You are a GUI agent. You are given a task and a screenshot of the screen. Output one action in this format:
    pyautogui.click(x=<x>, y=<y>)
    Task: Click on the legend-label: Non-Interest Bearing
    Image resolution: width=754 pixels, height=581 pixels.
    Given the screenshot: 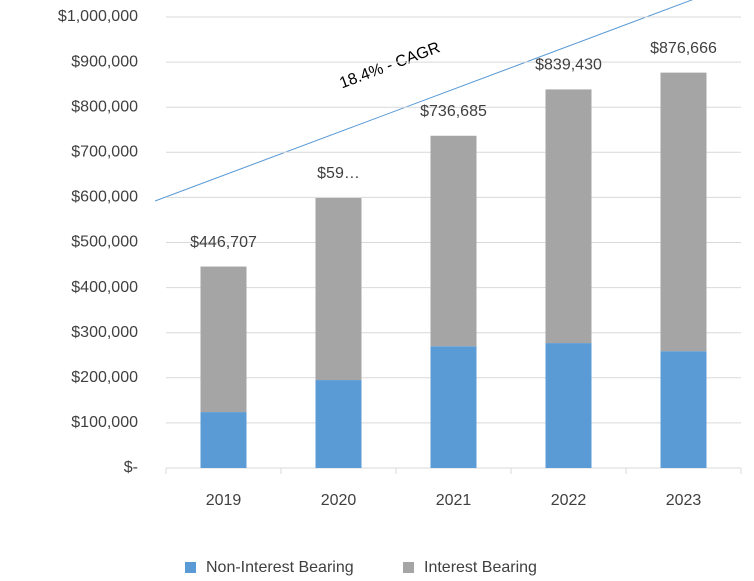 What is the action you would take?
    pyautogui.click(x=280, y=567)
    